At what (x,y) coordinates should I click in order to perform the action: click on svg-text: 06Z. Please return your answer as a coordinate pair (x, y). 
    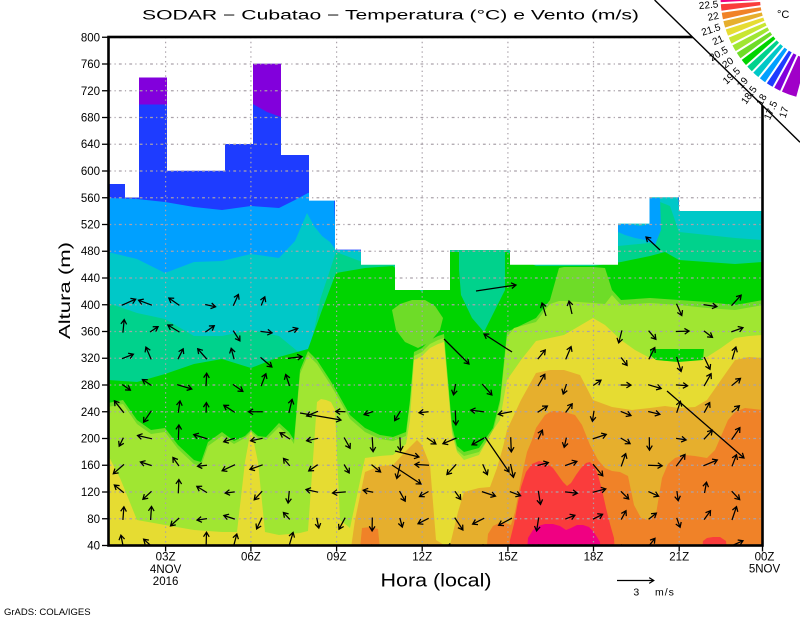
    Looking at the image, I should click on (251, 558).